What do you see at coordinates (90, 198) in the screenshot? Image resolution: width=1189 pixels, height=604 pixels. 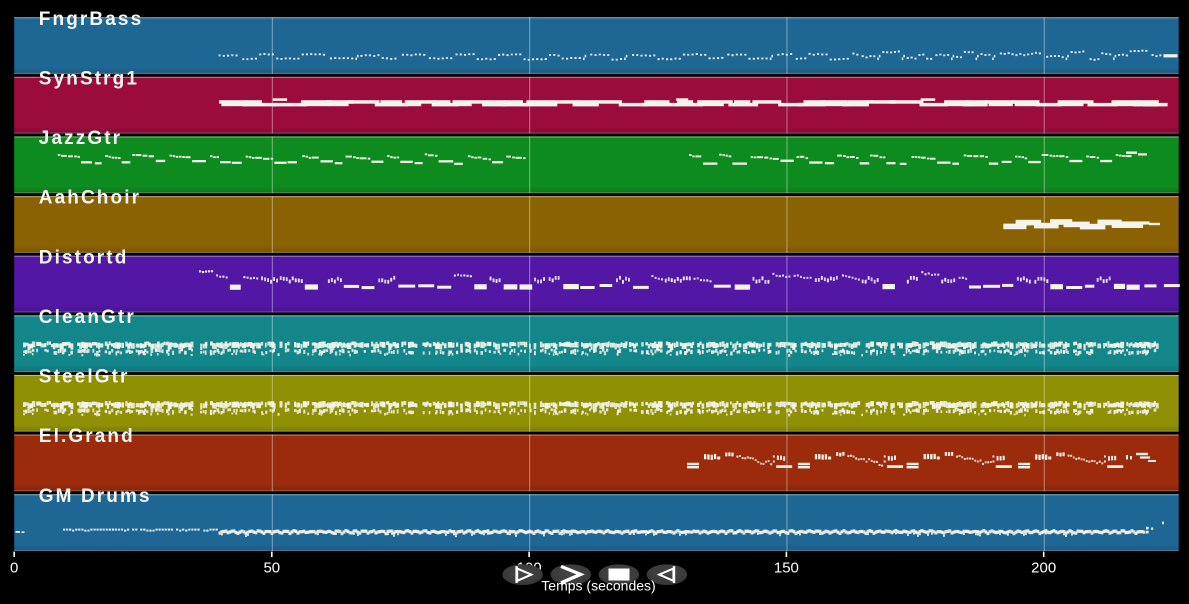 I see `svg-text: AahChoir` at bounding box center [90, 198].